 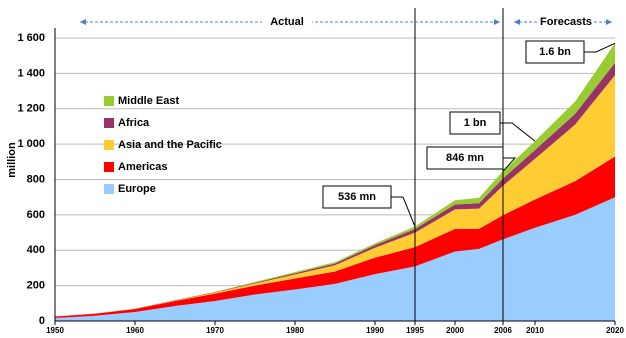 I want to click on callout-text: 536 mn, so click(x=357, y=197).